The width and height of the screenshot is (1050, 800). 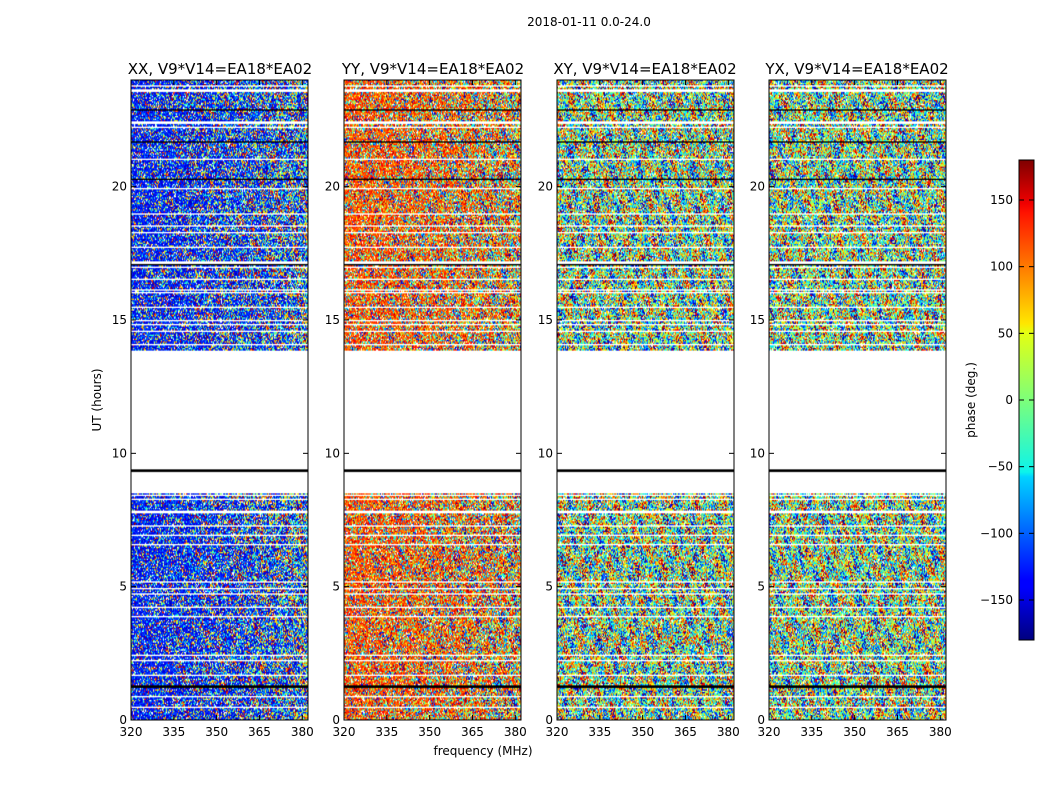 What do you see at coordinates (1009, 400) in the screenshot?
I see `colorbar-tick-label: 0` at bounding box center [1009, 400].